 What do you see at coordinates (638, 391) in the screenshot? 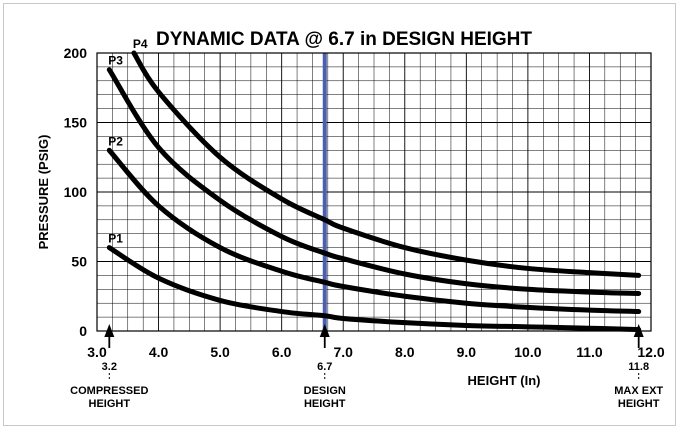
I see `marker-text: MAX EXT` at bounding box center [638, 391].